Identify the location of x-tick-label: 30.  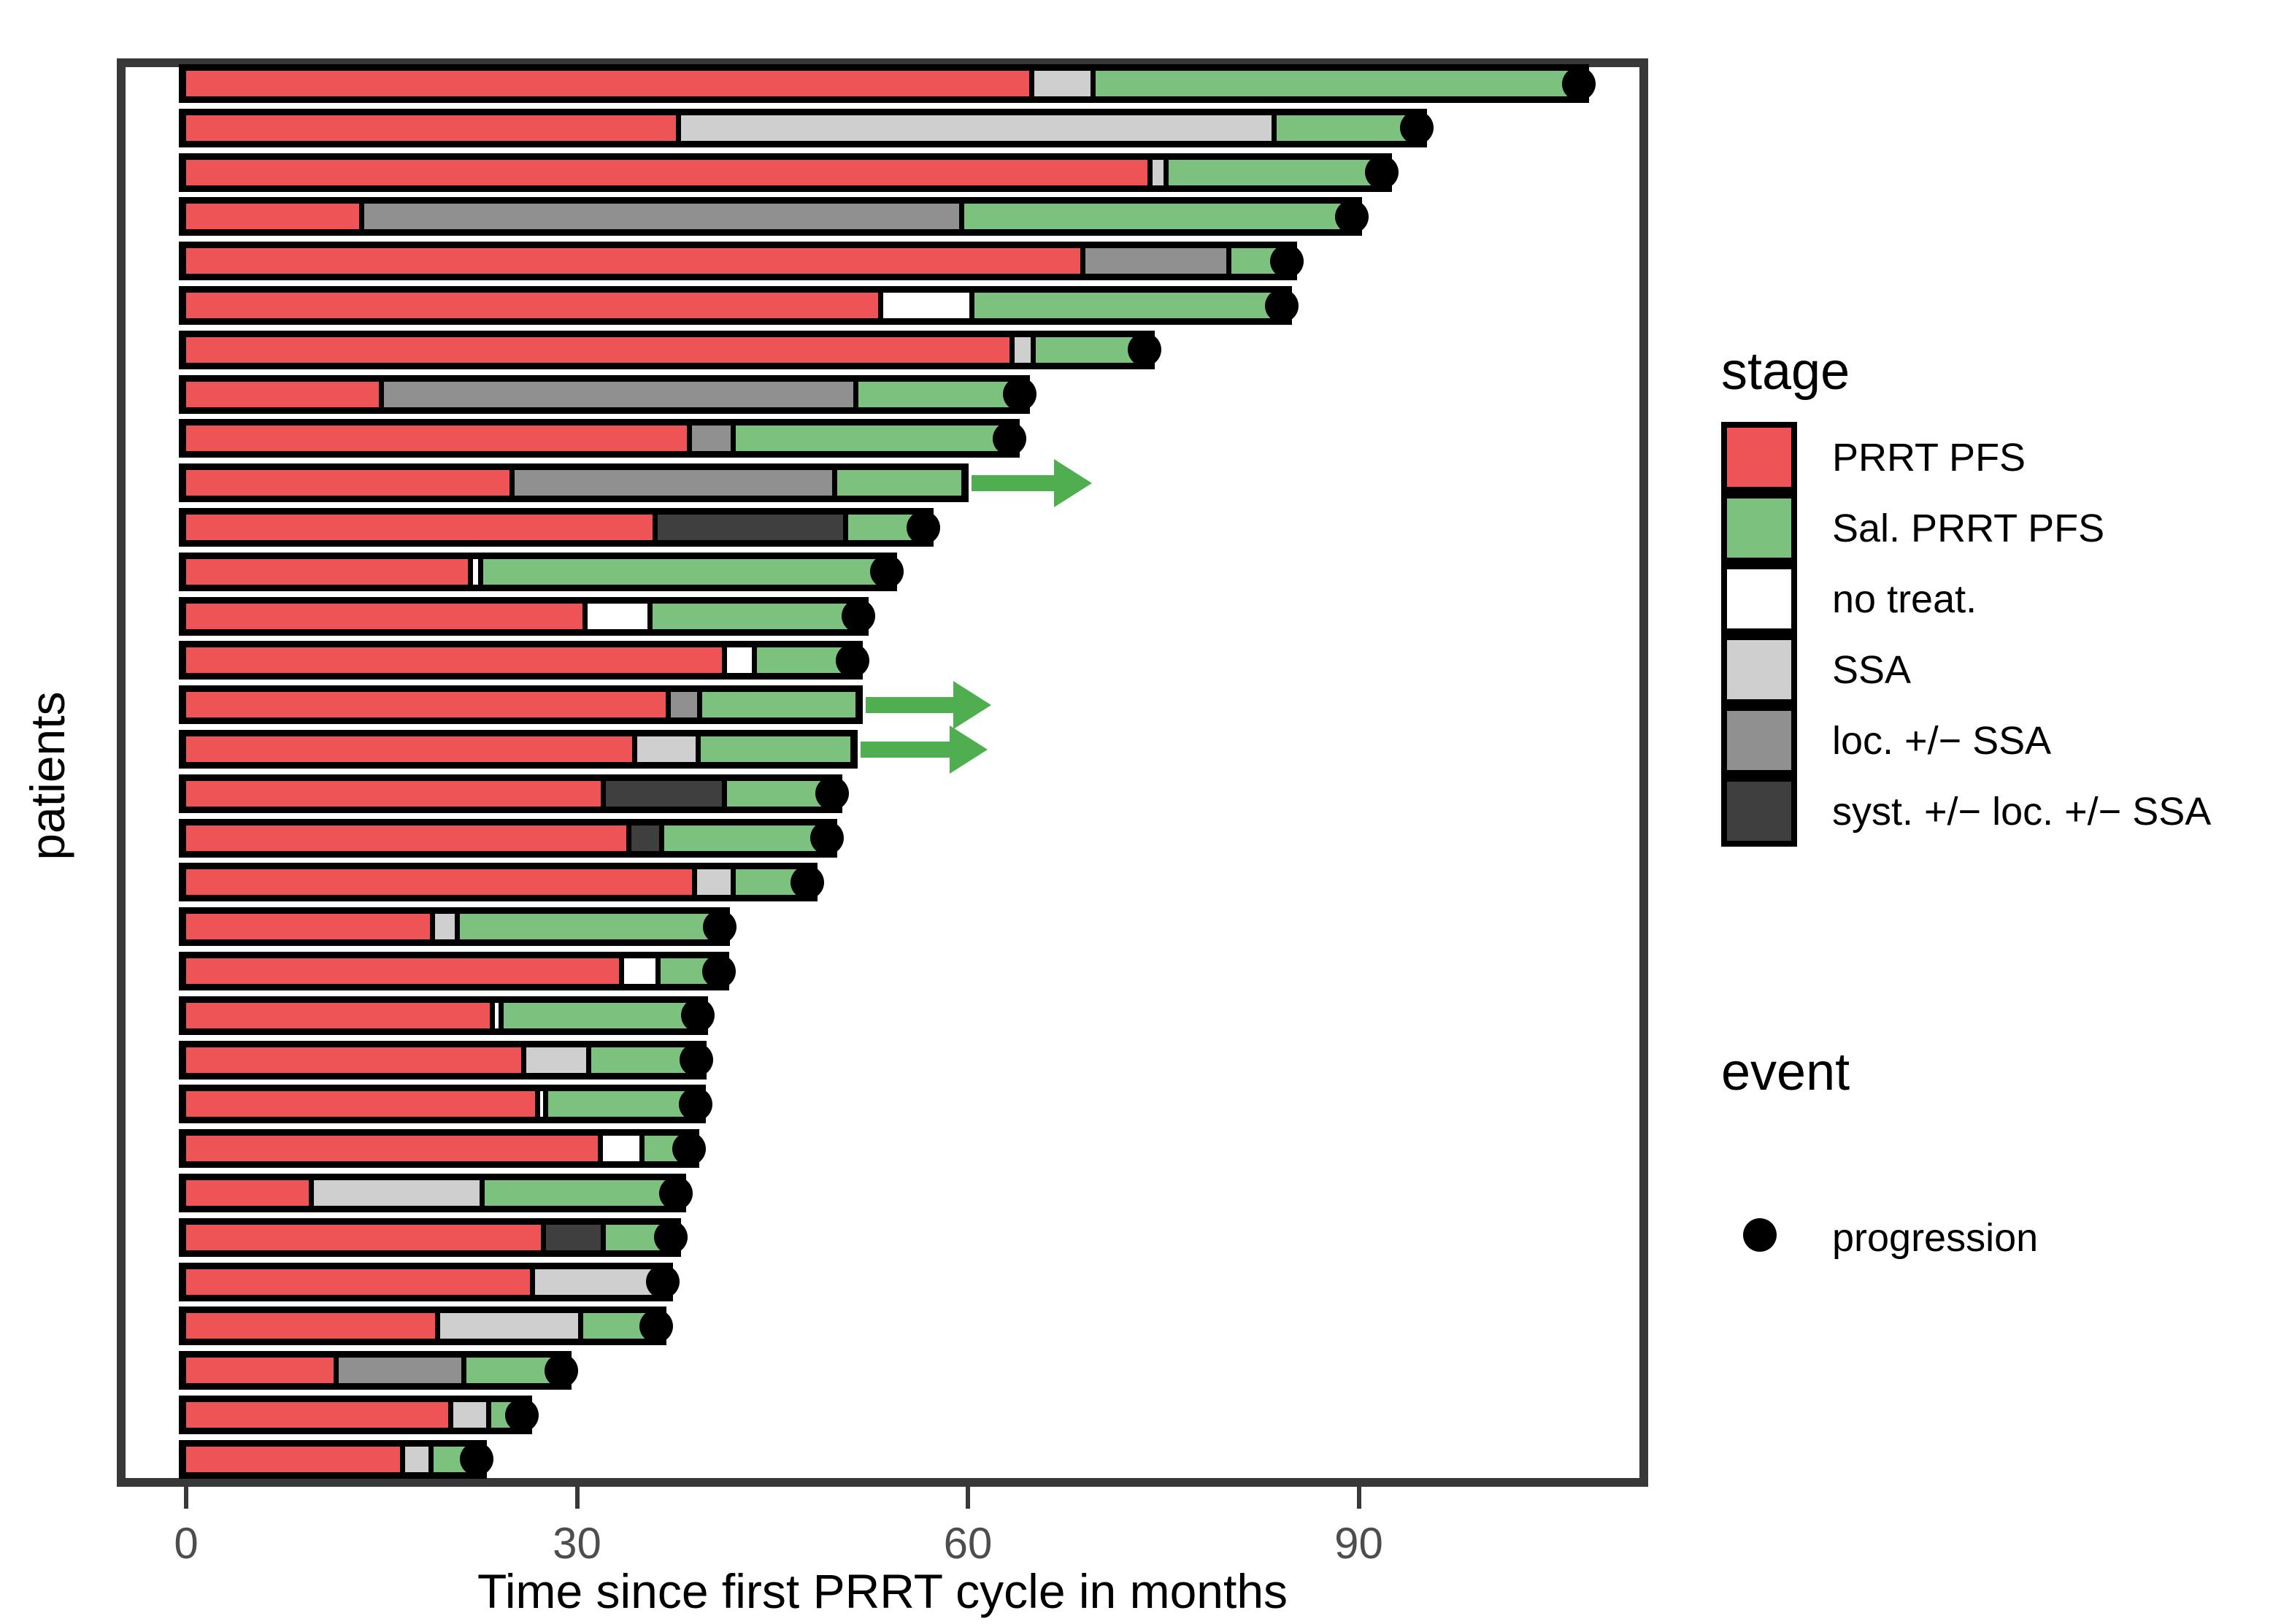
(577, 1543).